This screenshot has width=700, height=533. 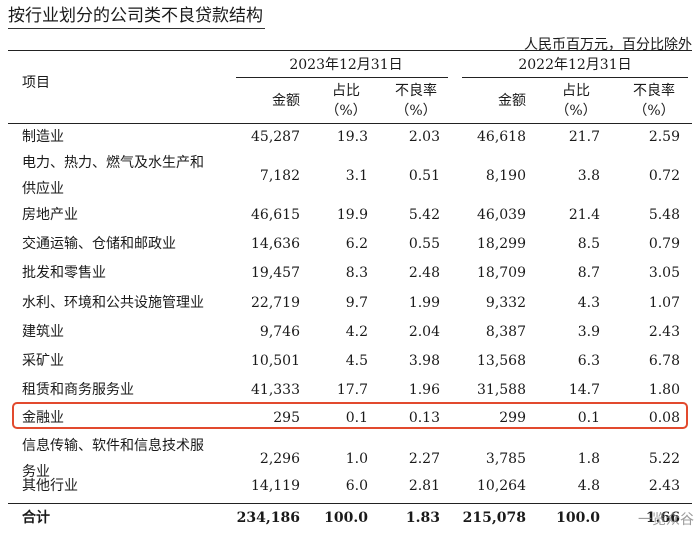 What do you see at coordinates (424, 244) in the screenshot?
I see `cell-n23: 0.55` at bounding box center [424, 244].